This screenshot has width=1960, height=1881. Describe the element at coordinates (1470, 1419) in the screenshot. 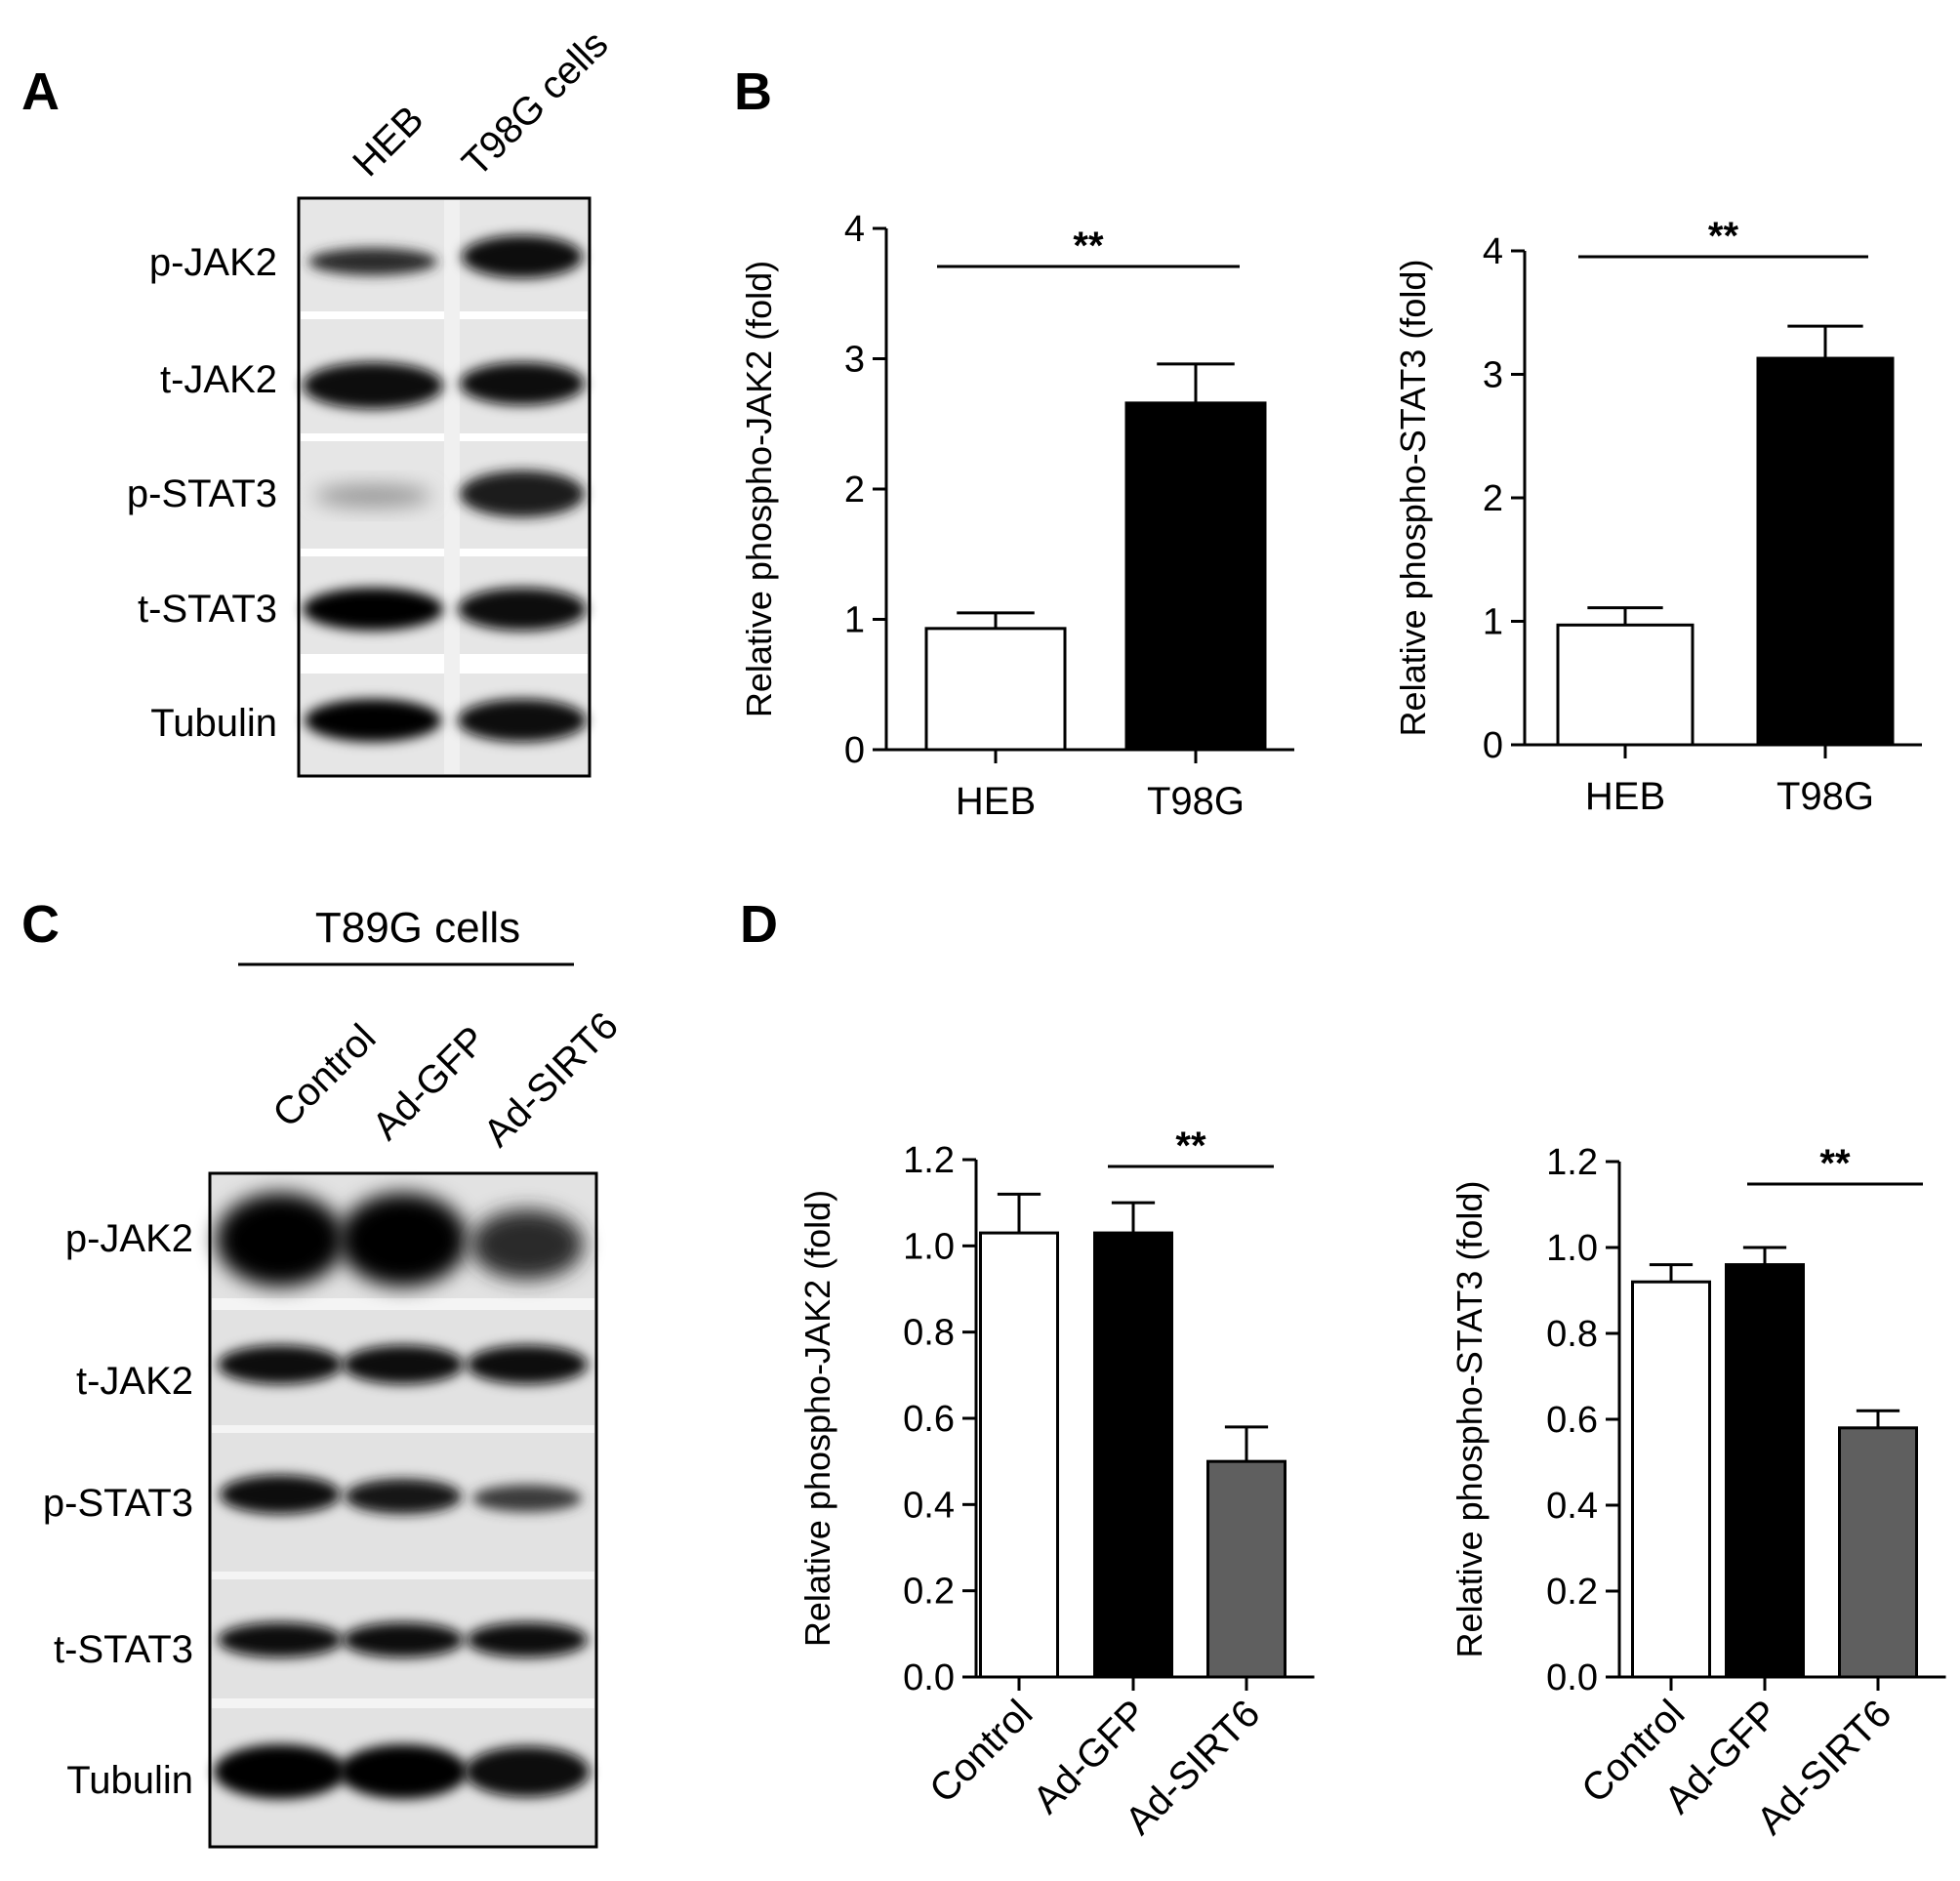

I see `d2-y-axis-label: Relative phospho-STAT3 (fold)` at that location.